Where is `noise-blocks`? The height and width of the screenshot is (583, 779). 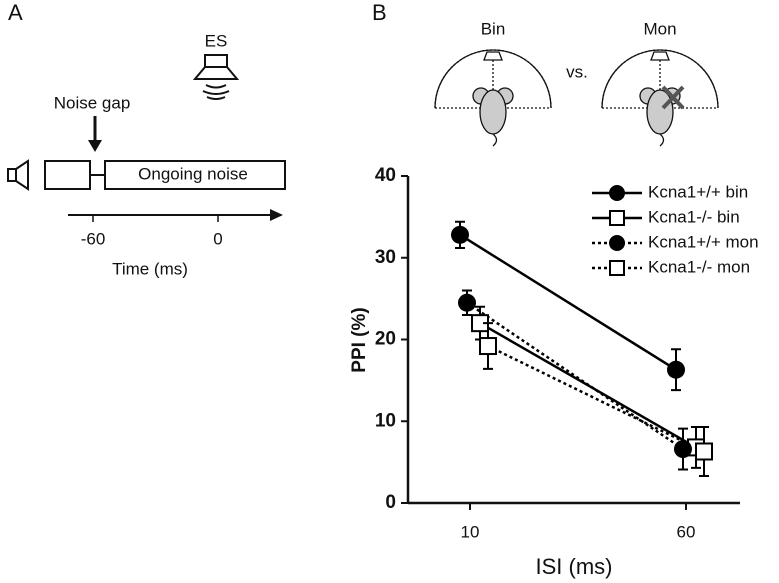 noise-blocks is located at coordinates (165, 175).